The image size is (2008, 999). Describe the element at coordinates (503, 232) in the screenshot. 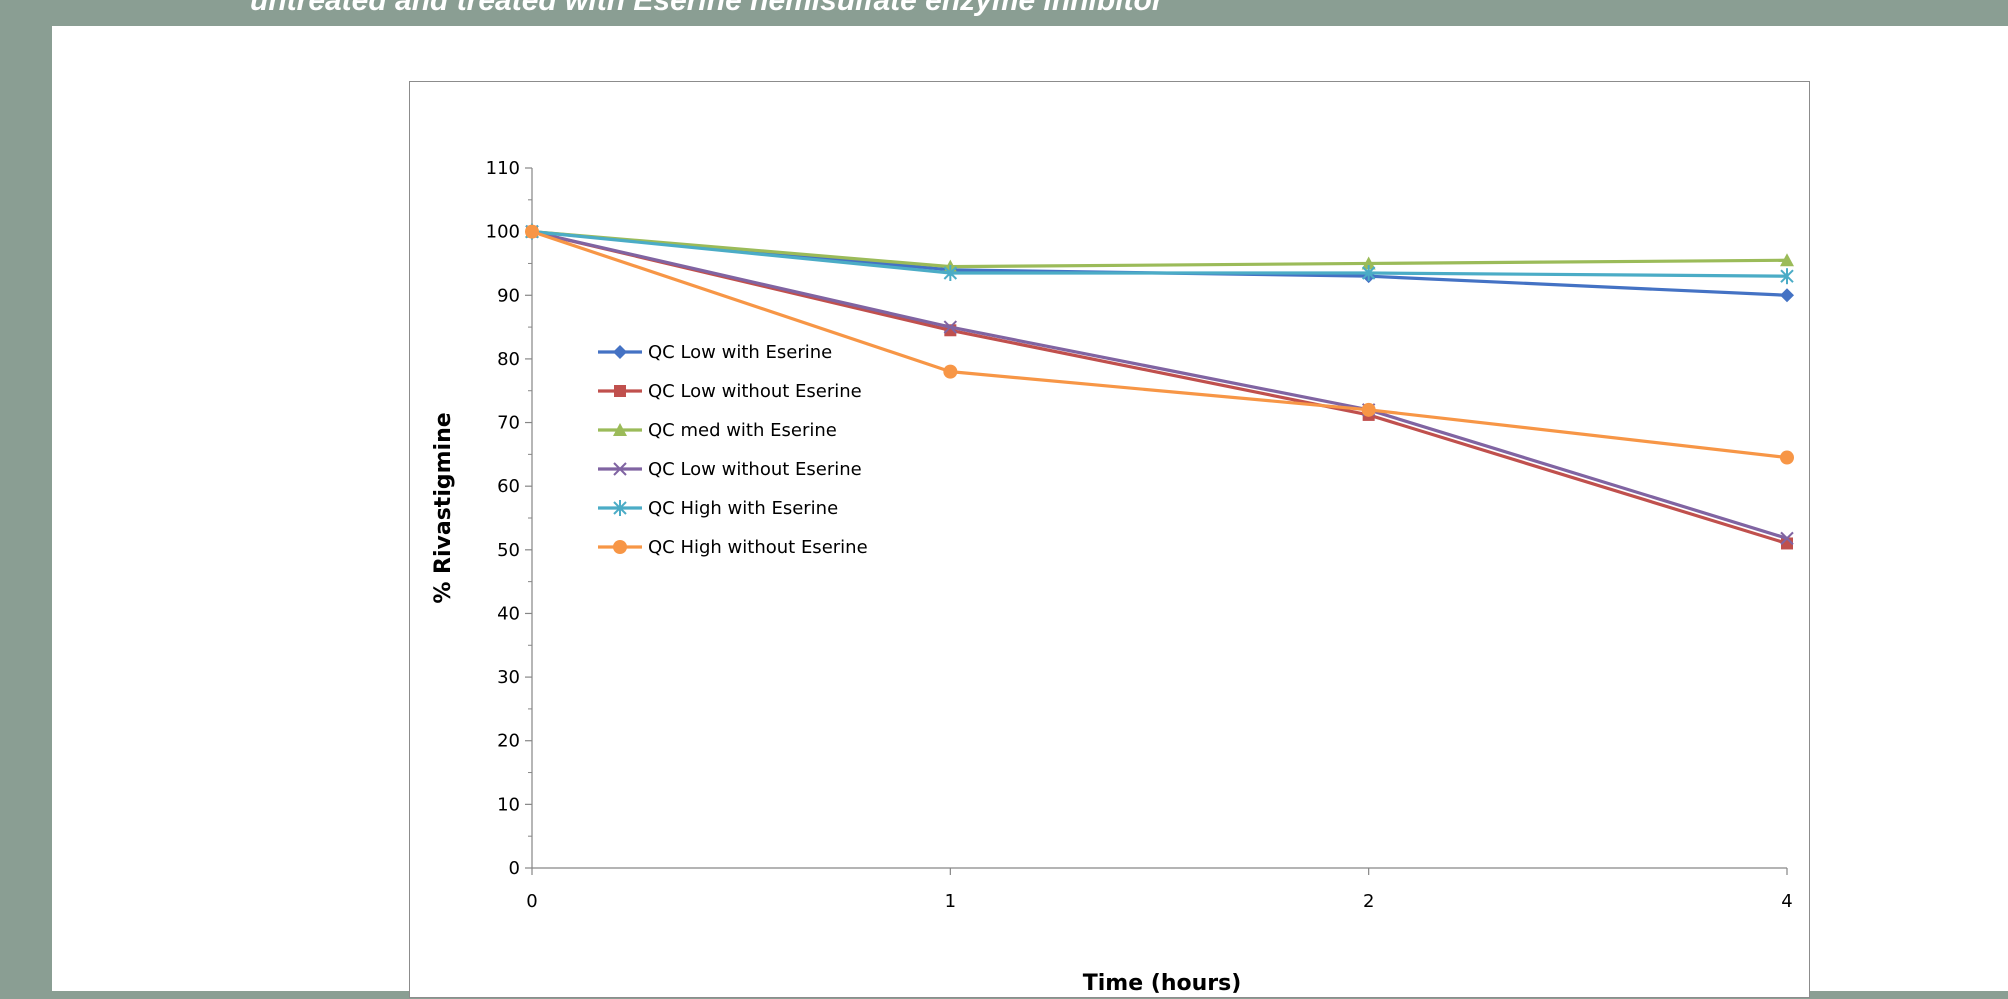

I see `y-tick-label: 100` at that location.